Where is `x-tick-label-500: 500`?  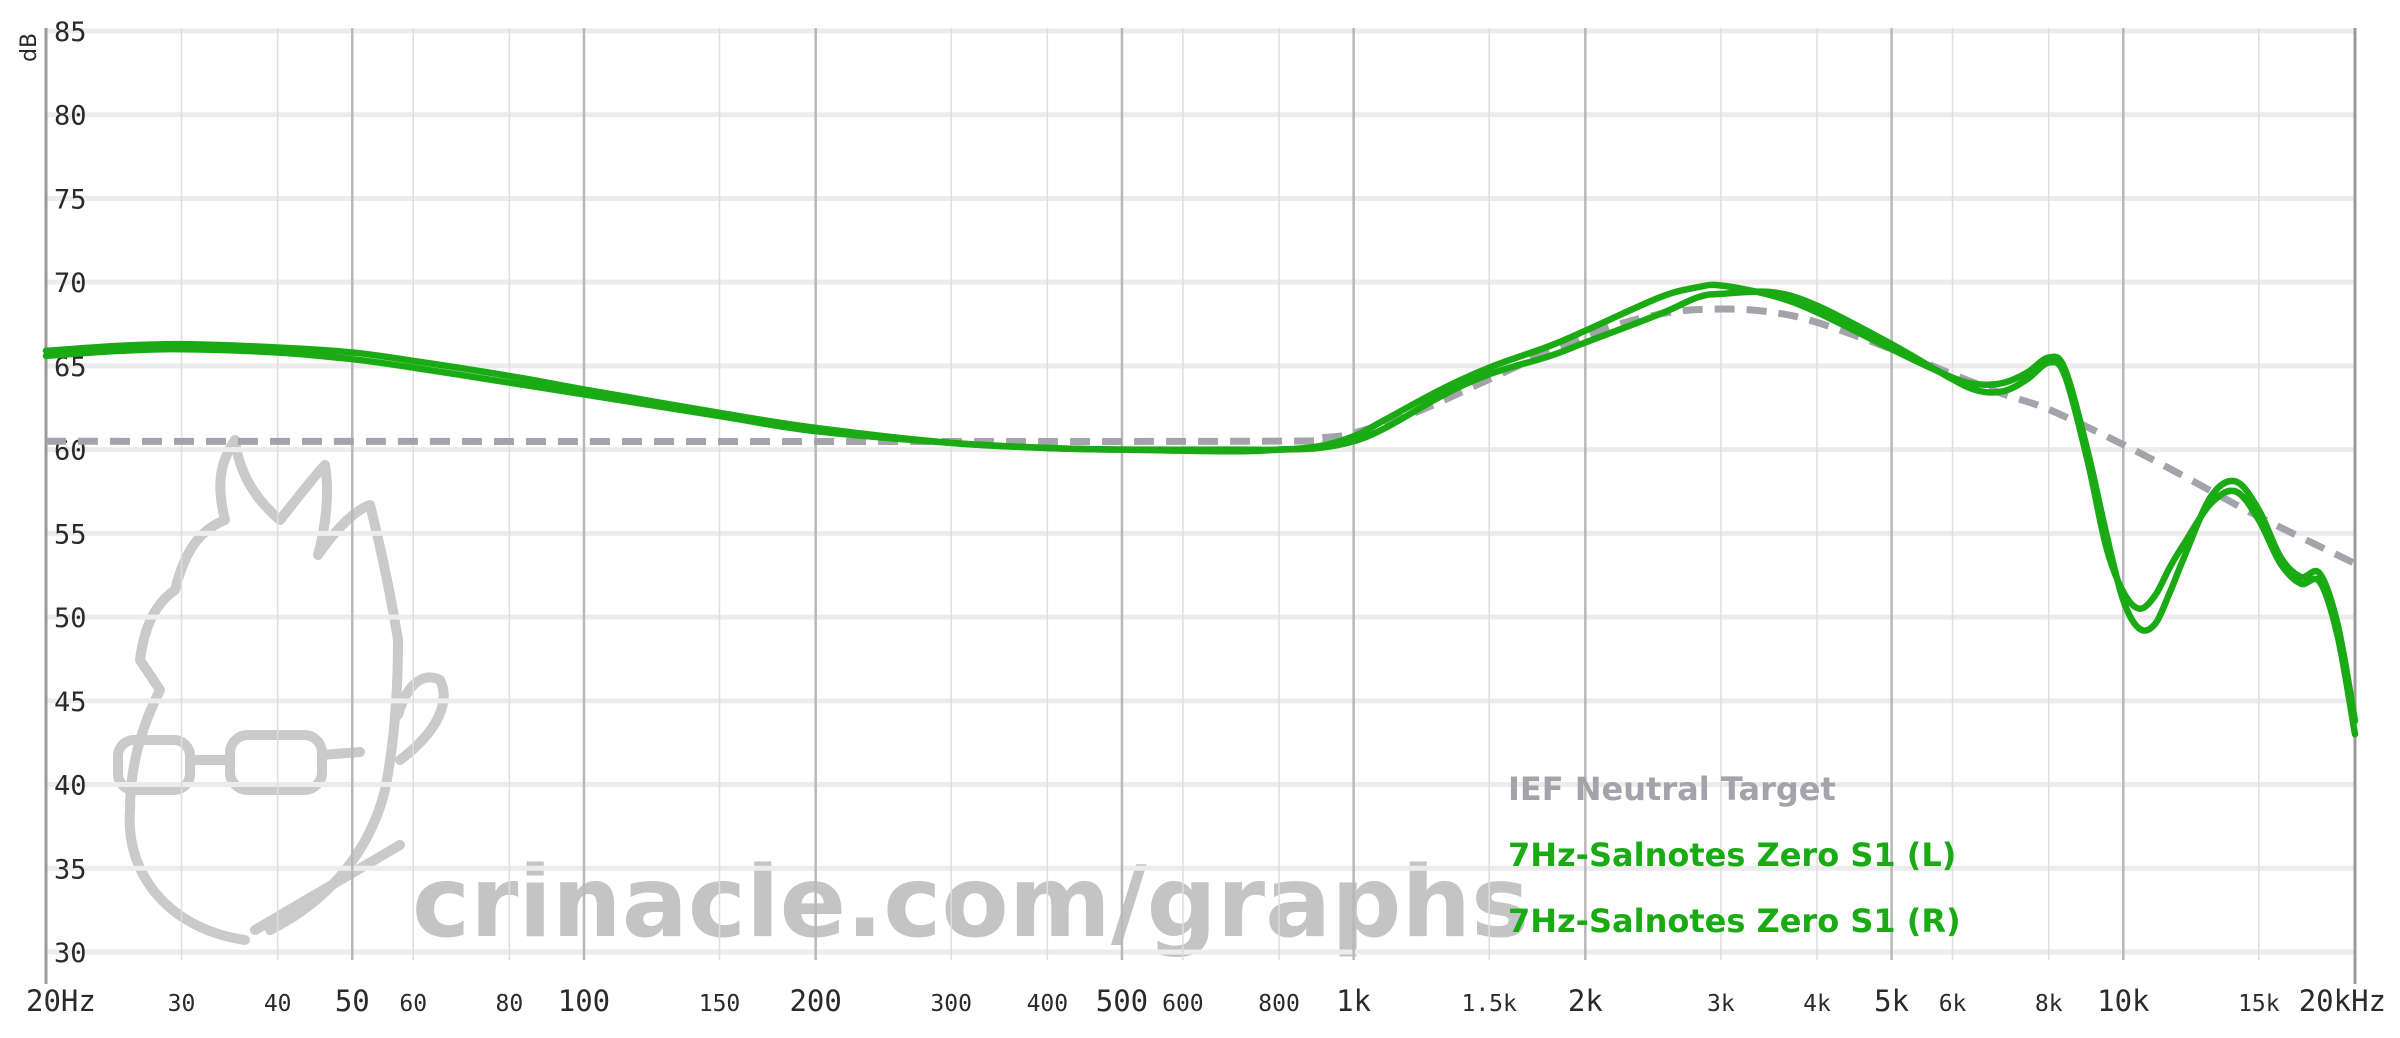
x-tick-label-500: 500 is located at coordinates (1122, 1001).